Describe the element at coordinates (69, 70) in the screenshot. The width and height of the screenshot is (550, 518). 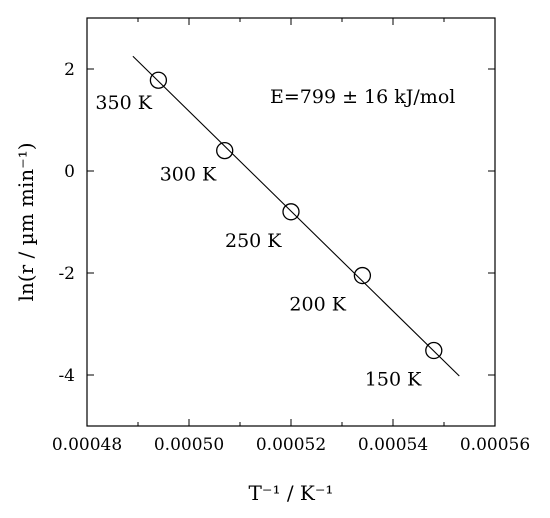
I see `y-tick-label: 2` at that location.